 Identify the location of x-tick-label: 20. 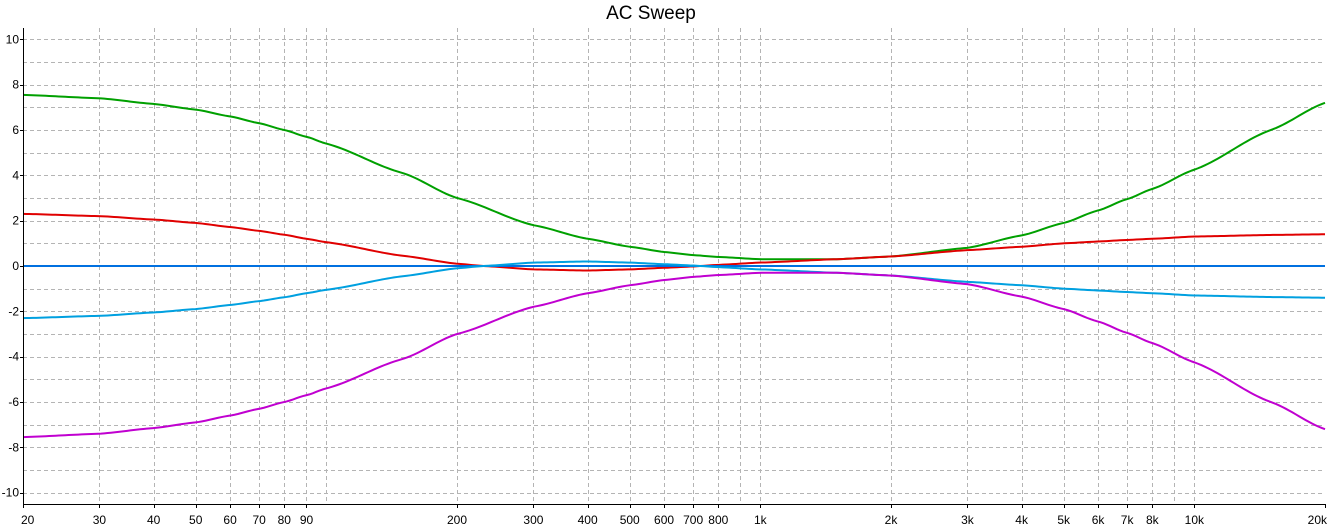
(28, 520).